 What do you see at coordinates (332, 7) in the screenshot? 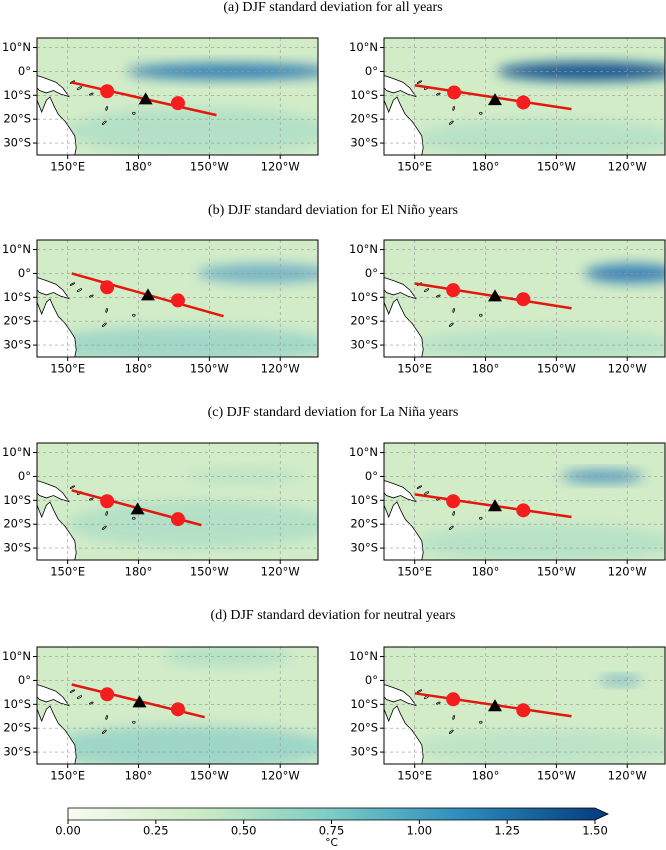
I see `panel-row-title: (a) DJF standard deviation for all years` at bounding box center [332, 7].